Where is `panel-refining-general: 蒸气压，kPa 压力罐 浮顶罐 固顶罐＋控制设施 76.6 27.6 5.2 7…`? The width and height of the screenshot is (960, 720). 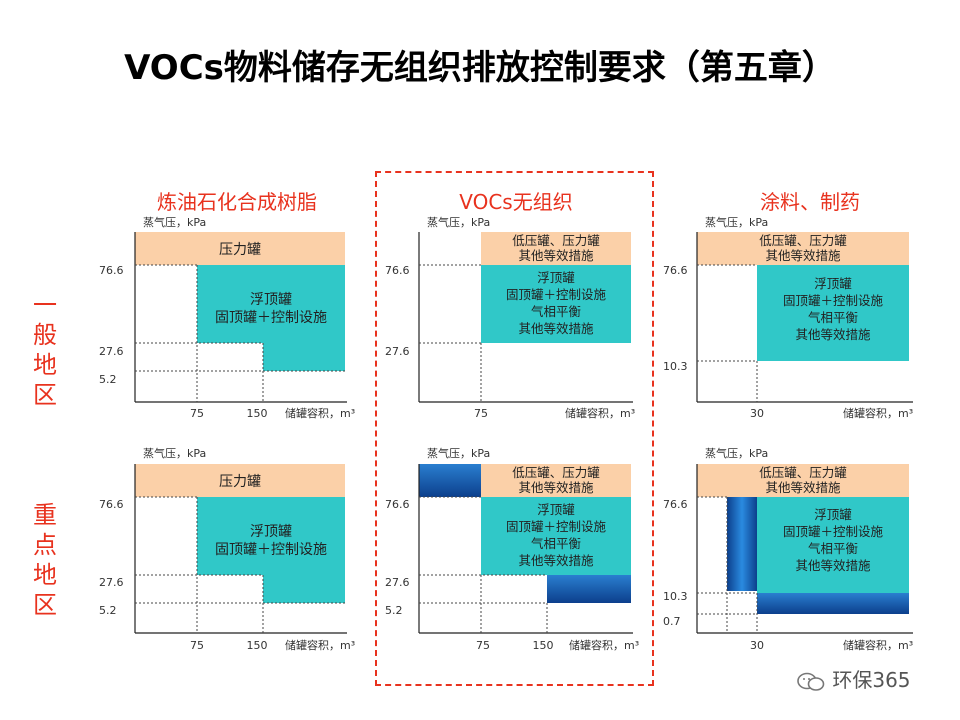 panel-refining-general: 蒸气压，kPa 压力罐 浮顶罐 固顶罐＋控制设施 76.6 27.6 5.2 7… is located at coordinates (226, 322).